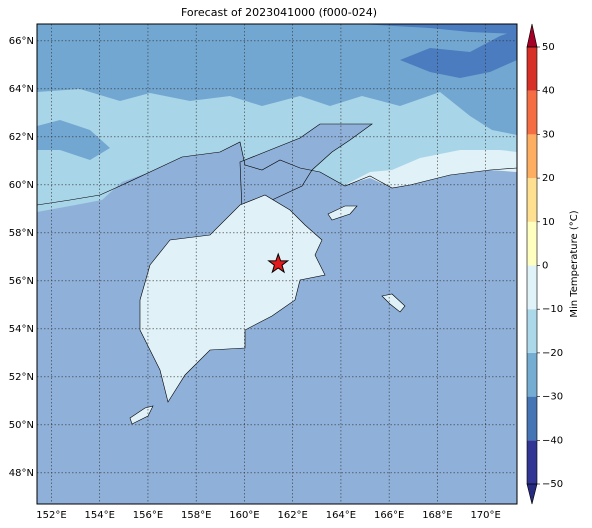  I want to click on colorbar-tick-label: −20, so click(552, 353).